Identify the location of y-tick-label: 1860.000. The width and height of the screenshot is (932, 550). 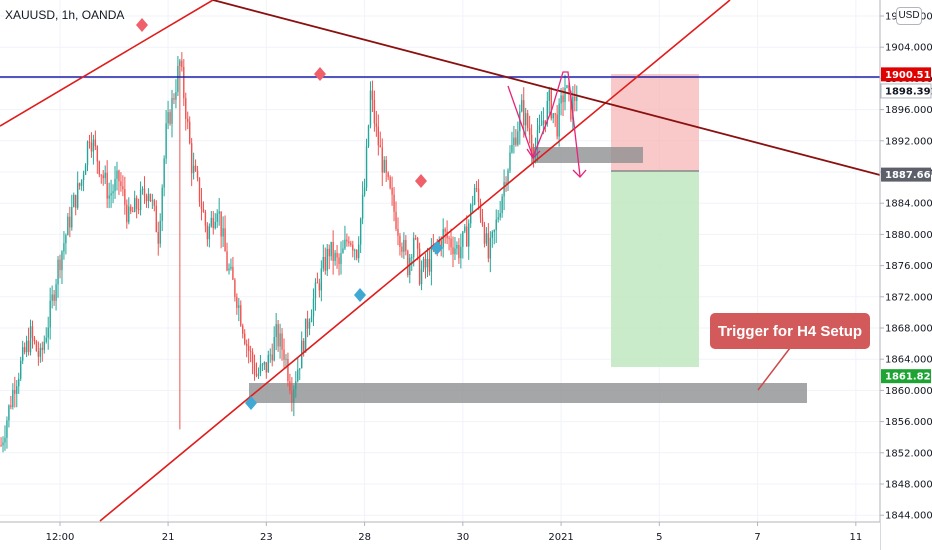
(908, 391).